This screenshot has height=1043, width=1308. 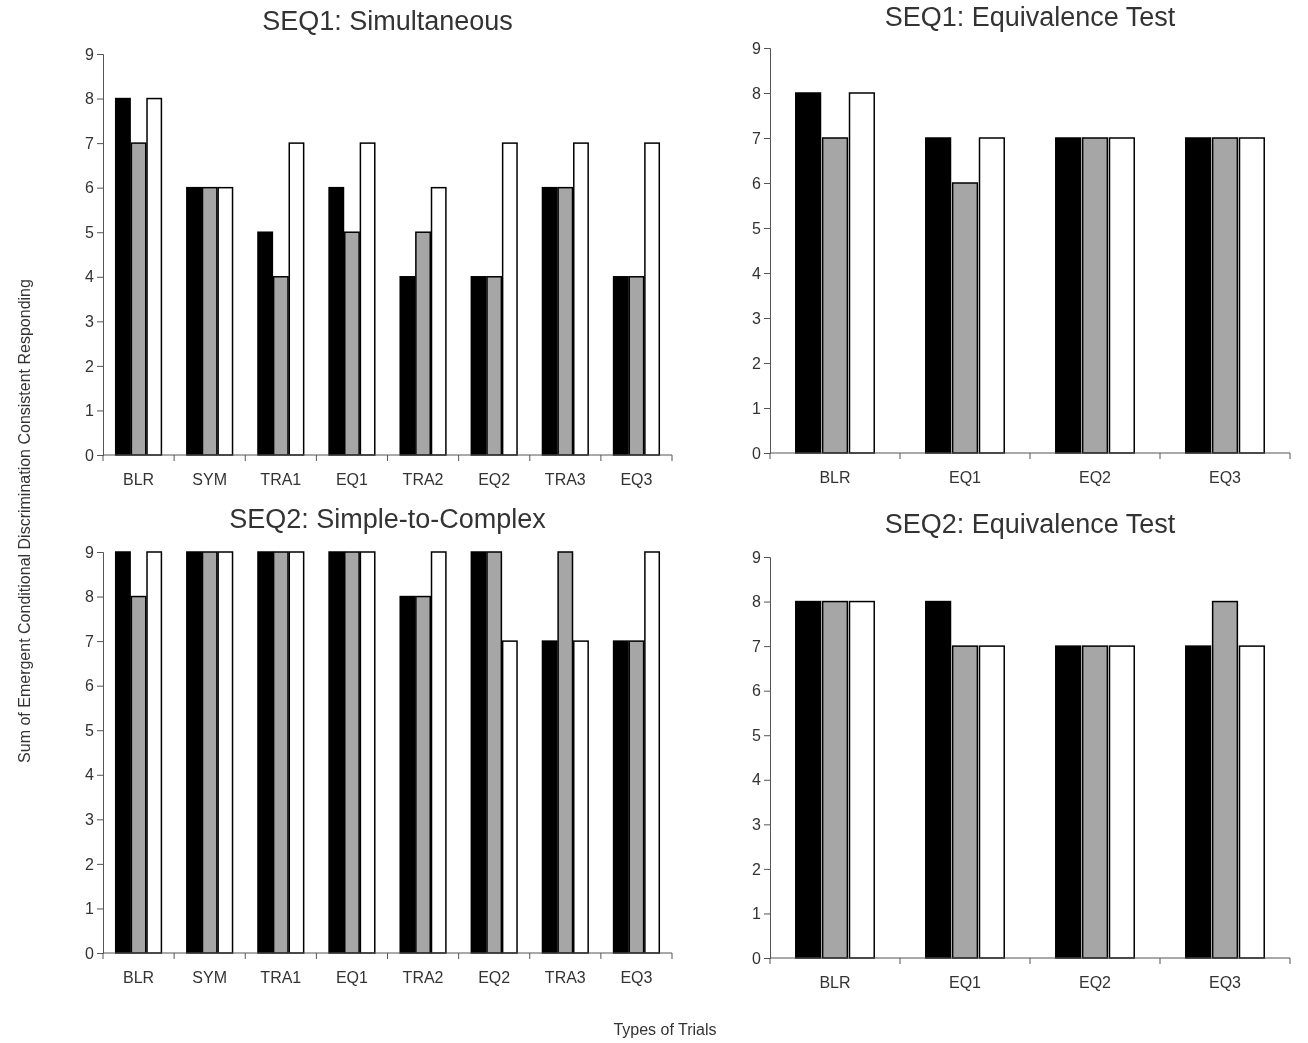 What do you see at coordinates (665, 1029) in the screenshot?
I see `x-axis-title: Types of Trials` at bounding box center [665, 1029].